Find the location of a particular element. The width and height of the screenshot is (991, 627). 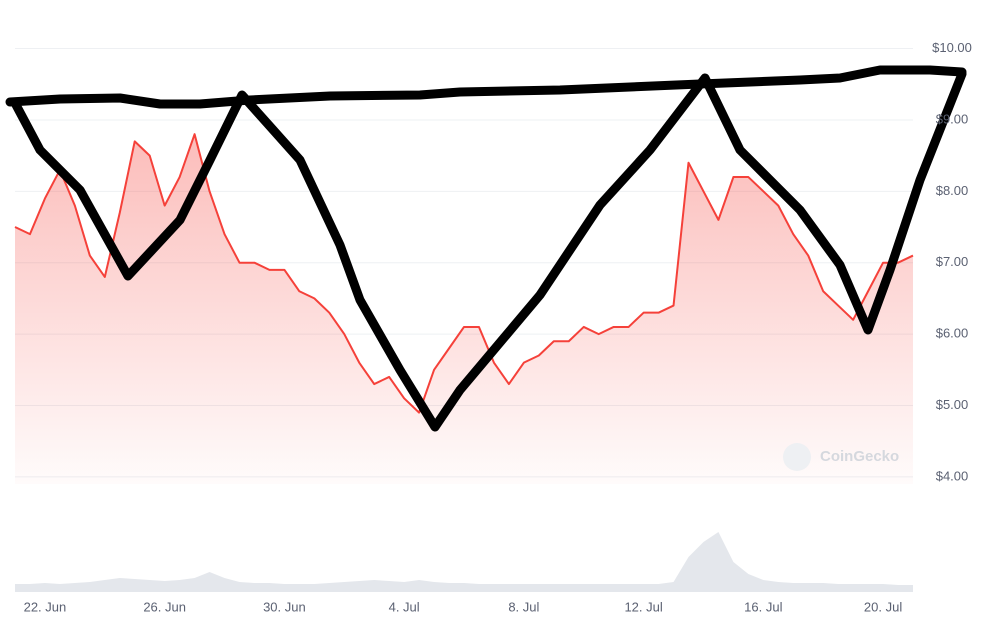

watermark: CoinGecko is located at coordinates (841, 457).